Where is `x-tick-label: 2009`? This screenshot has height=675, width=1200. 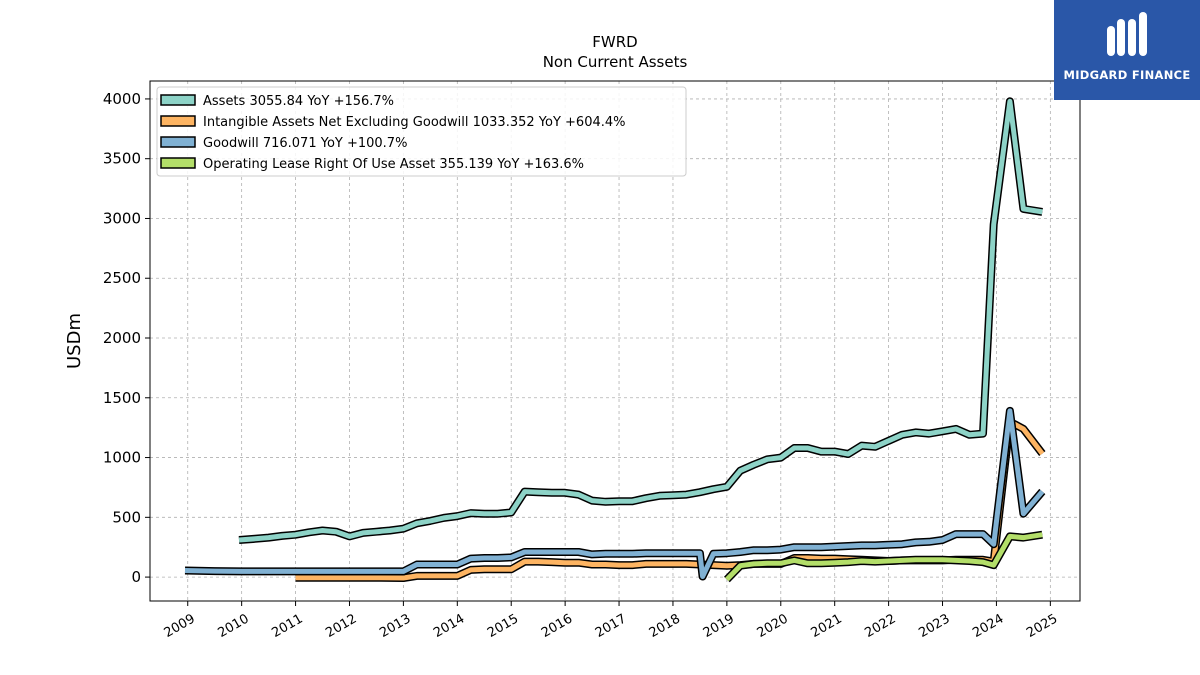
x-tick-label: 2009 is located at coordinates (180, 626).